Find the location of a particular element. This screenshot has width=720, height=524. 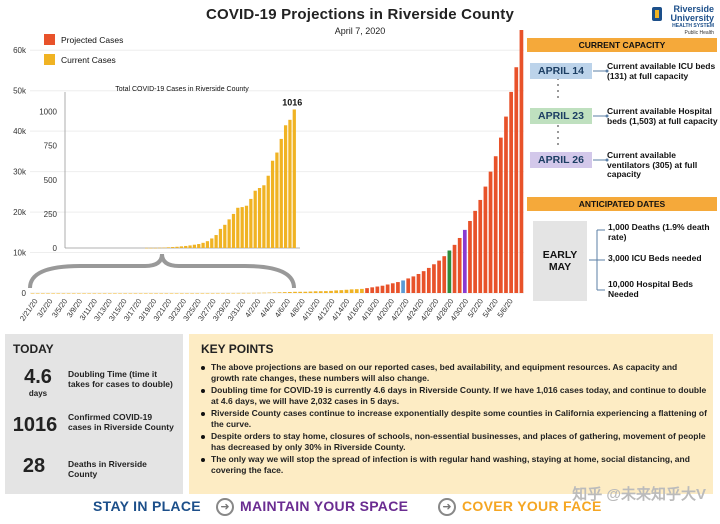

legend-label: Projected Cases is located at coordinates (92, 40).